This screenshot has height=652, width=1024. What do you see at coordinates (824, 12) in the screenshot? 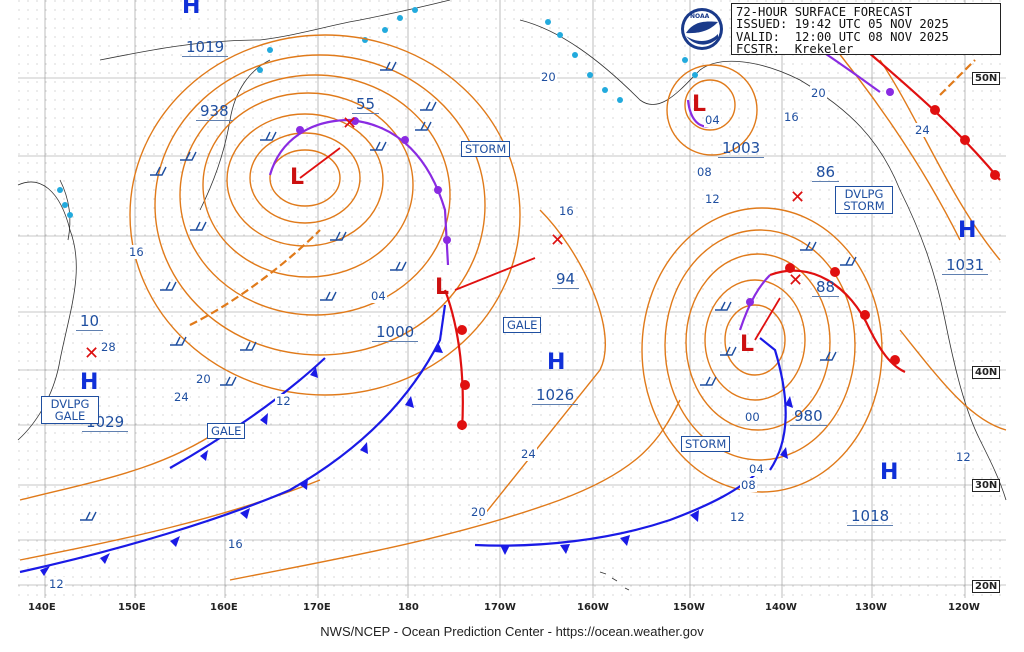
I see `header-title: 72-HOUR SURFACE FORECAST` at bounding box center [824, 12].